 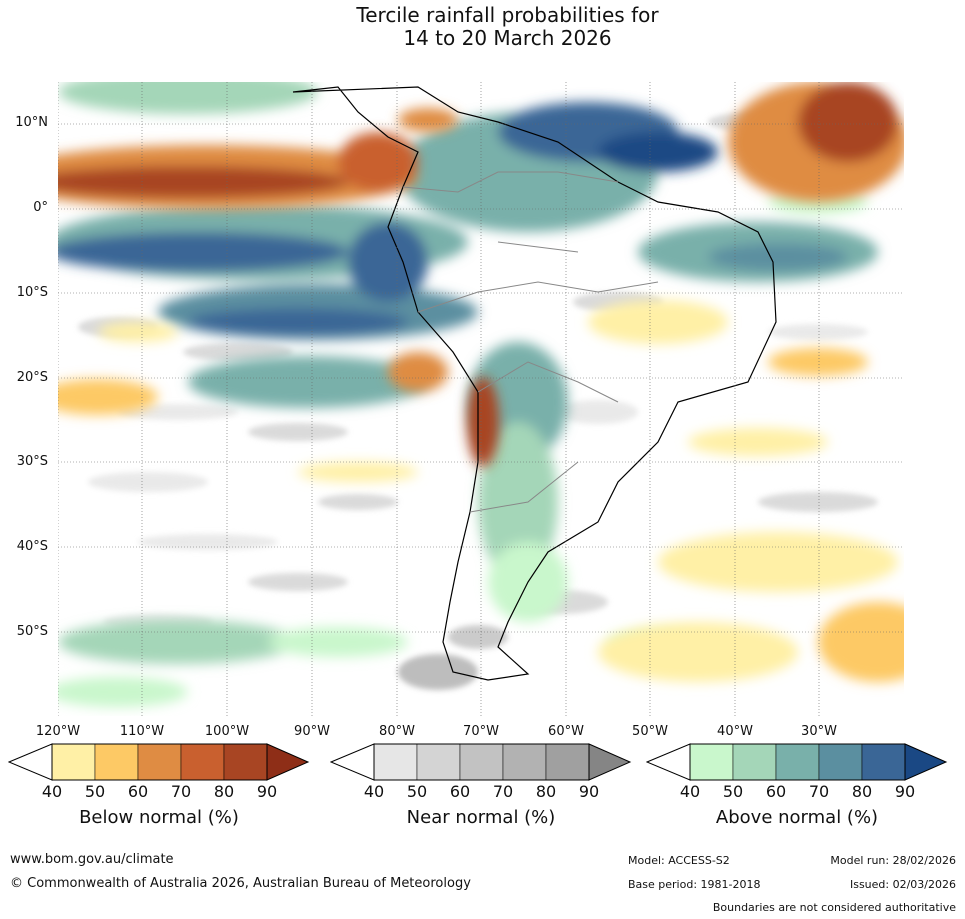 I want to click on cbar-below-tick-60: 60, so click(x=138, y=791).